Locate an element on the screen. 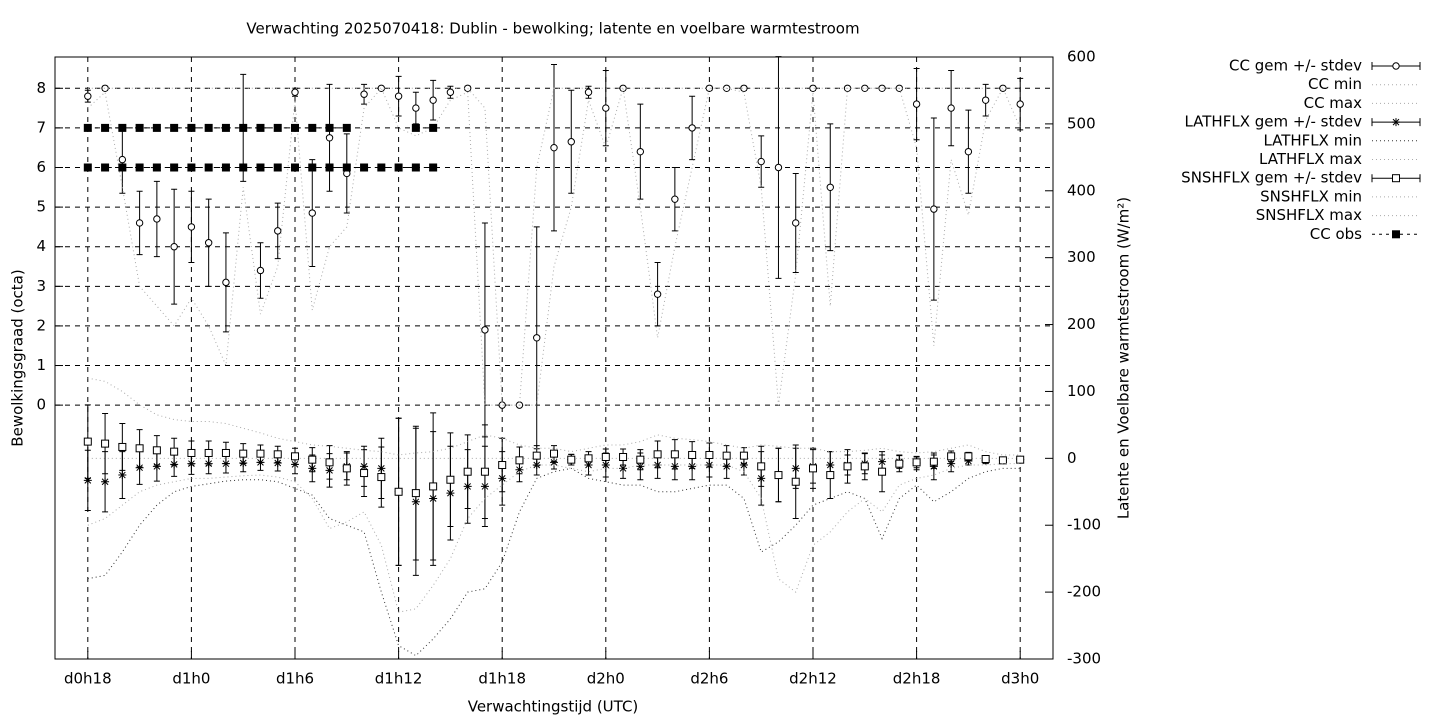 The image size is (1440, 720). y2-tick-label: -200 is located at coordinates (1084, 592).